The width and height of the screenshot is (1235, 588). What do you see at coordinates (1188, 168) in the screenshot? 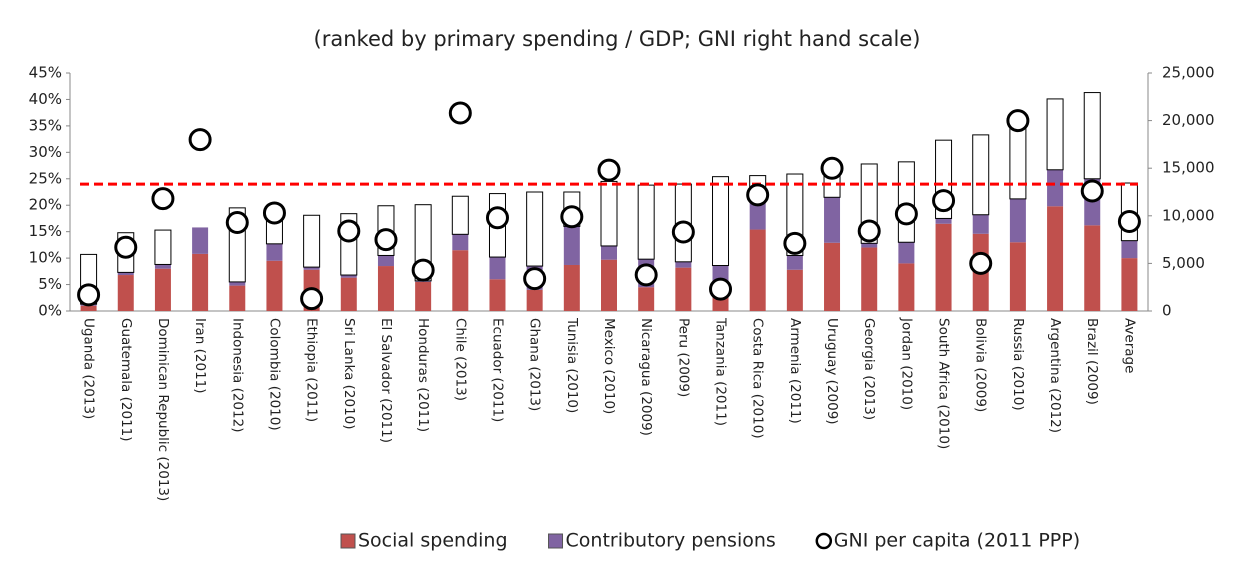
I see `y2-tick-label: 15,000` at bounding box center [1188, 168].